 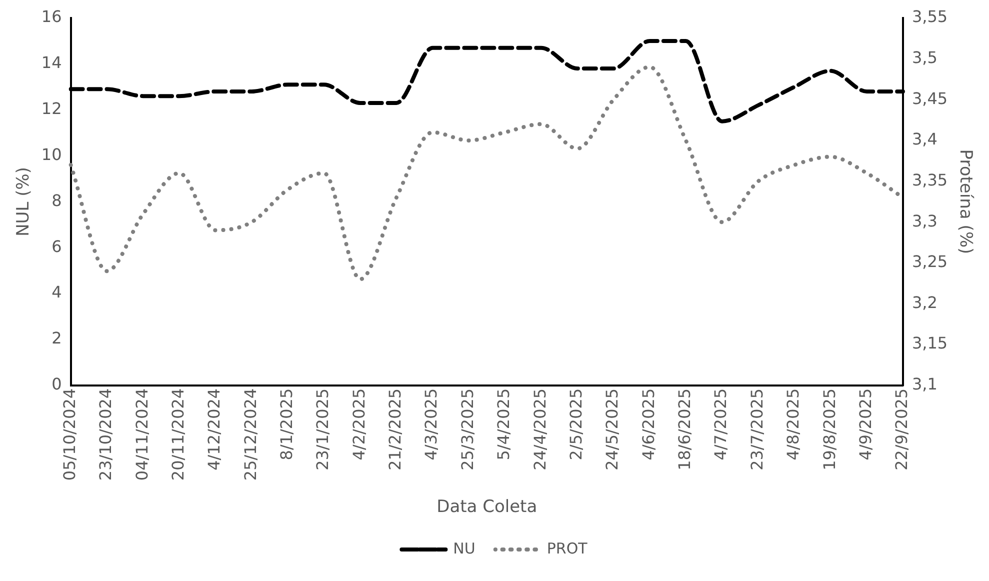 What do you see at coordinates (865, 424) in the screenshot?
I see `x-tick-label: 4/9/2025` at bounding box center [865, 424].